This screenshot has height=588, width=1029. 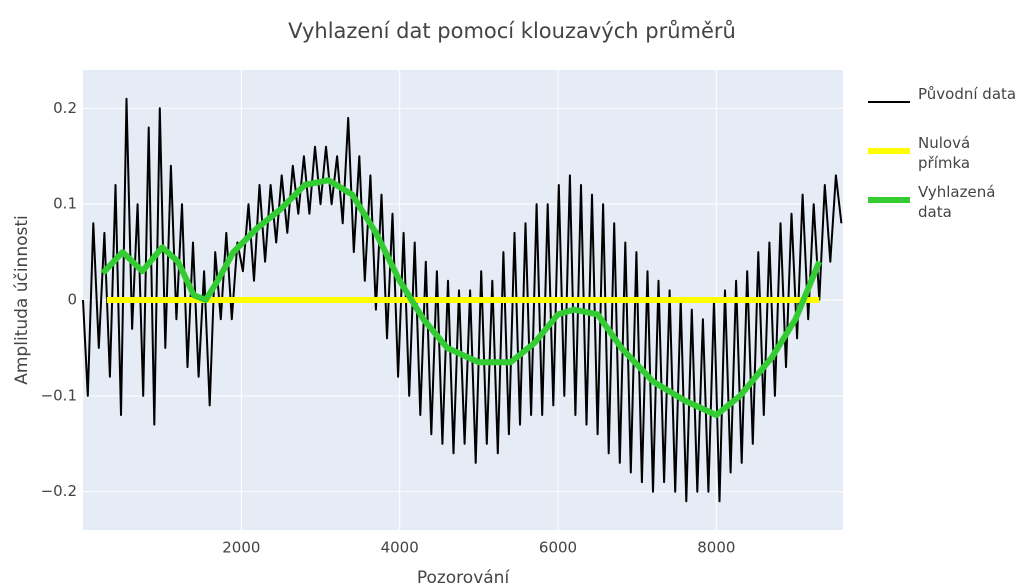 What do you see at coordinates (22, 300) in the screenshot?
I see `y-axis-title: Amplituda účinnosti` at bounding box center [22, 300].